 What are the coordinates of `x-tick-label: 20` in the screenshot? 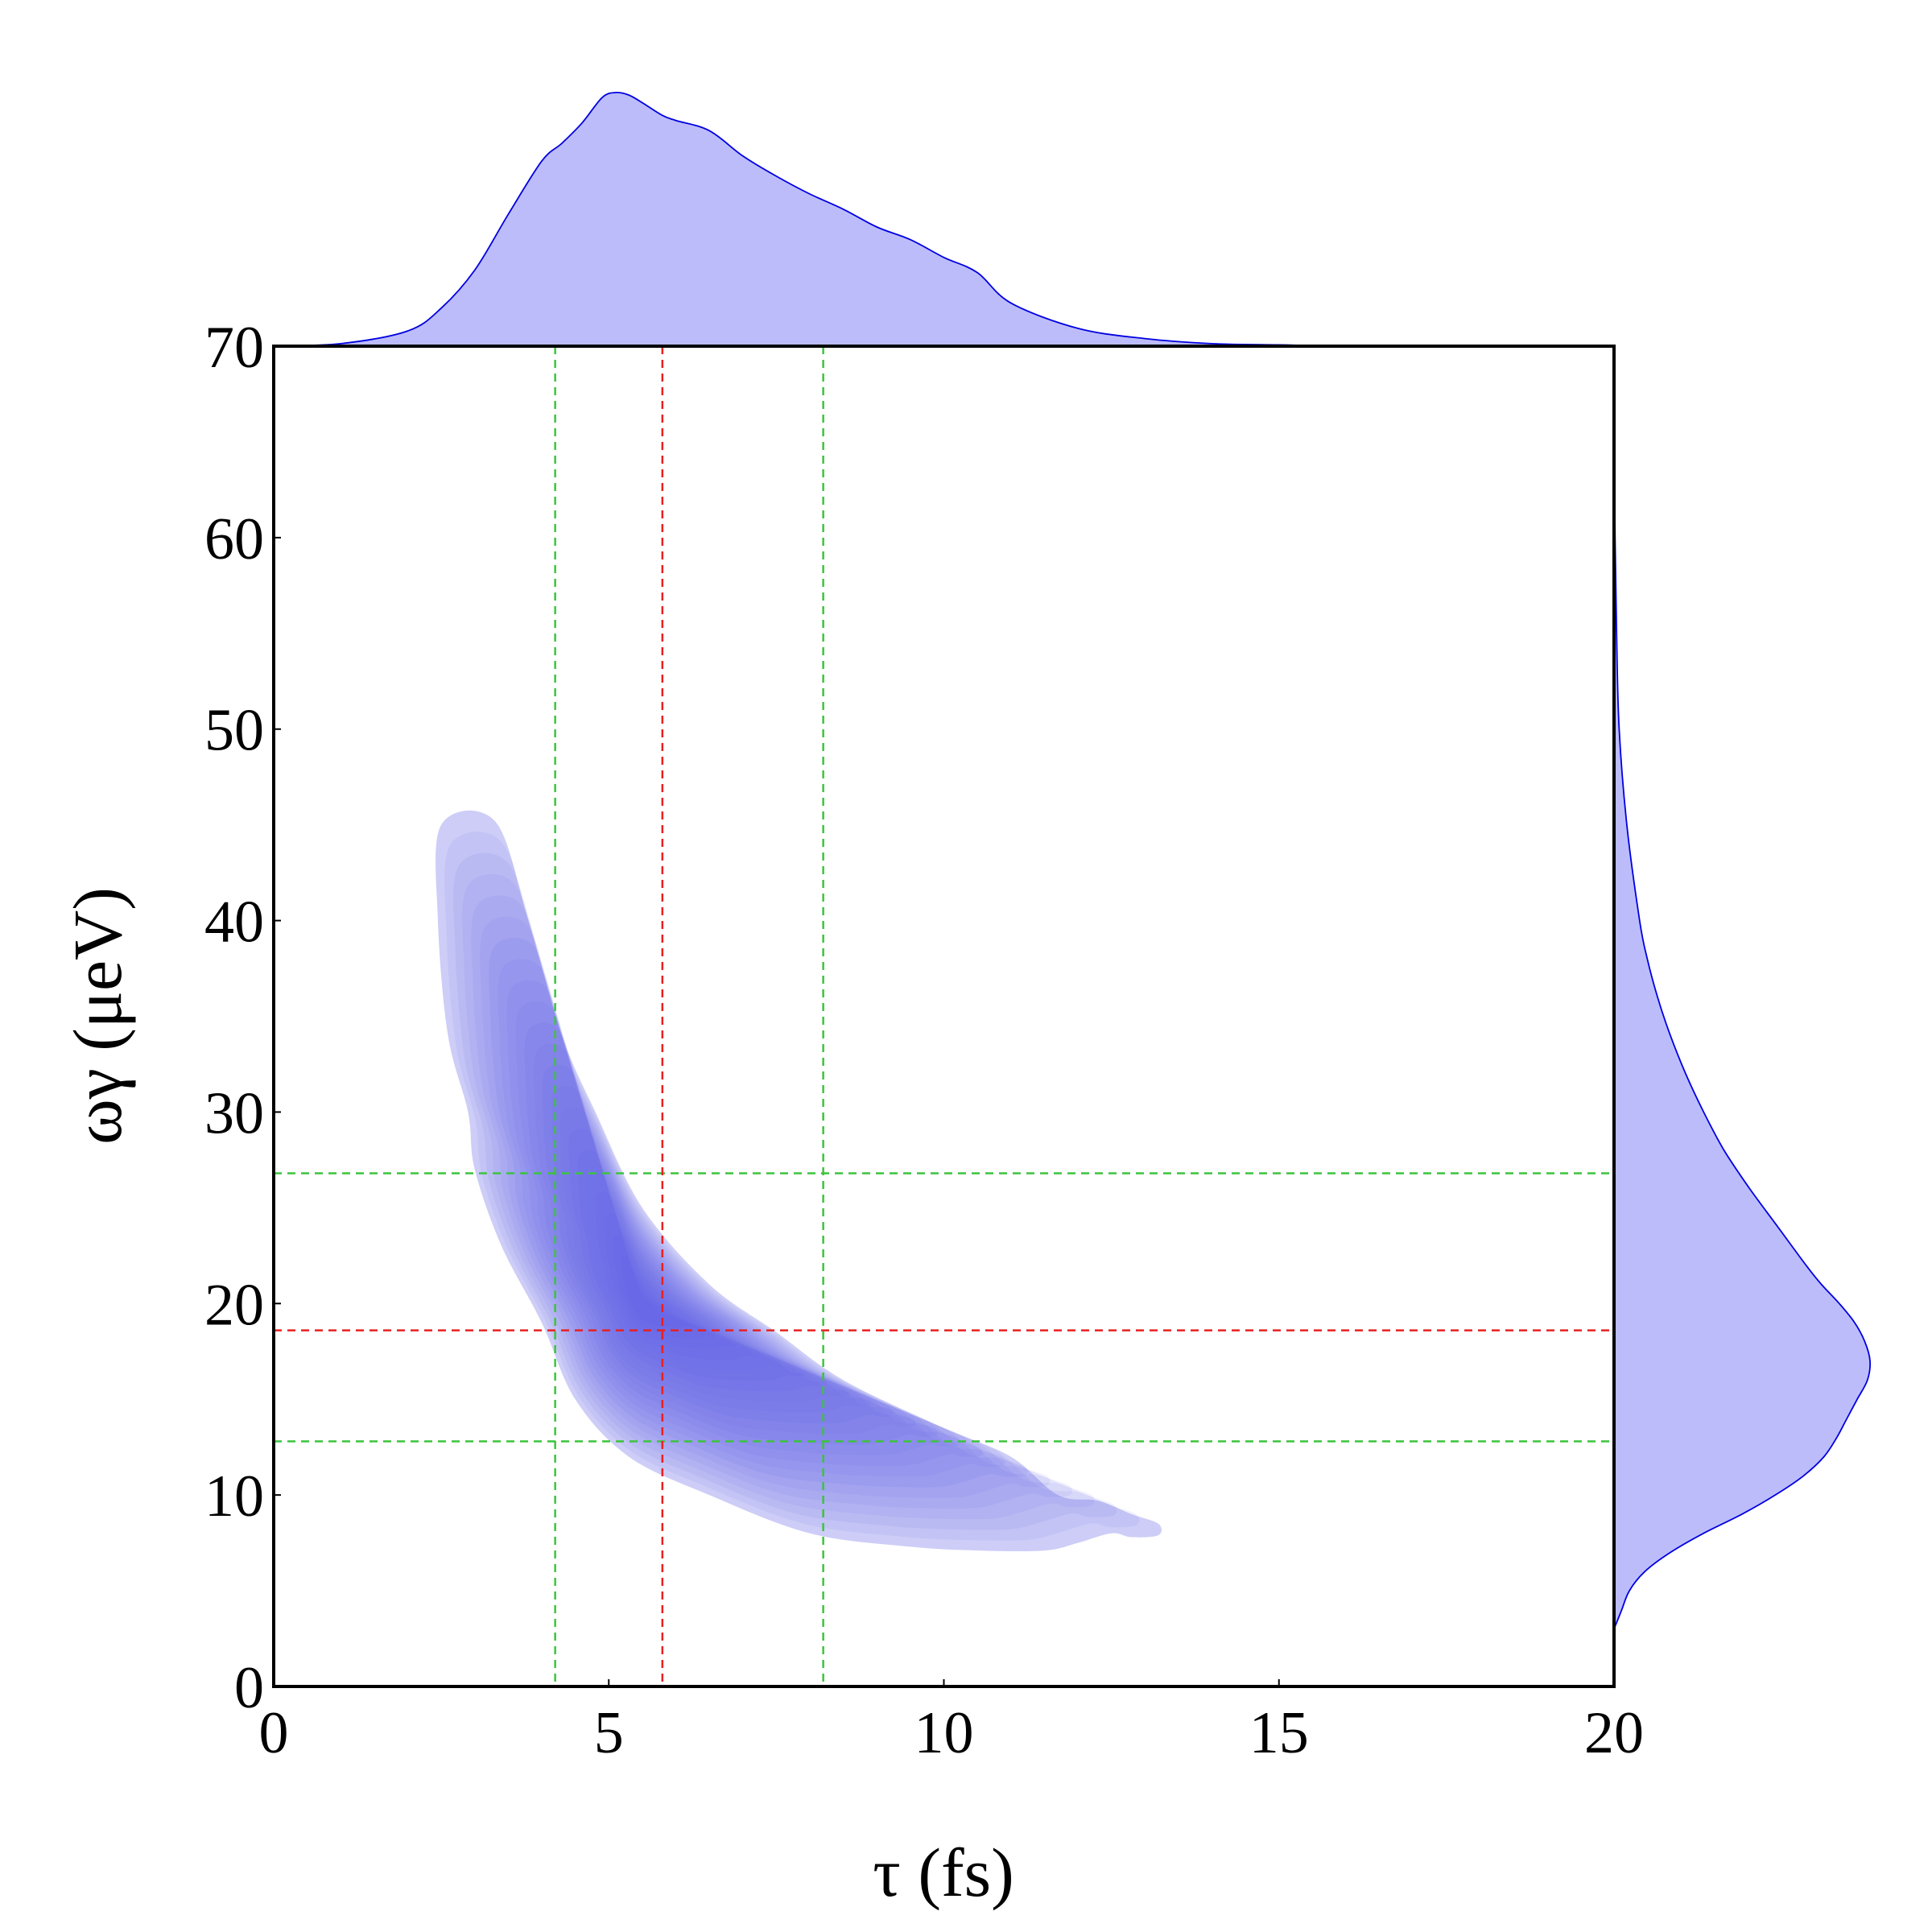 It's located at (1614, 1733).